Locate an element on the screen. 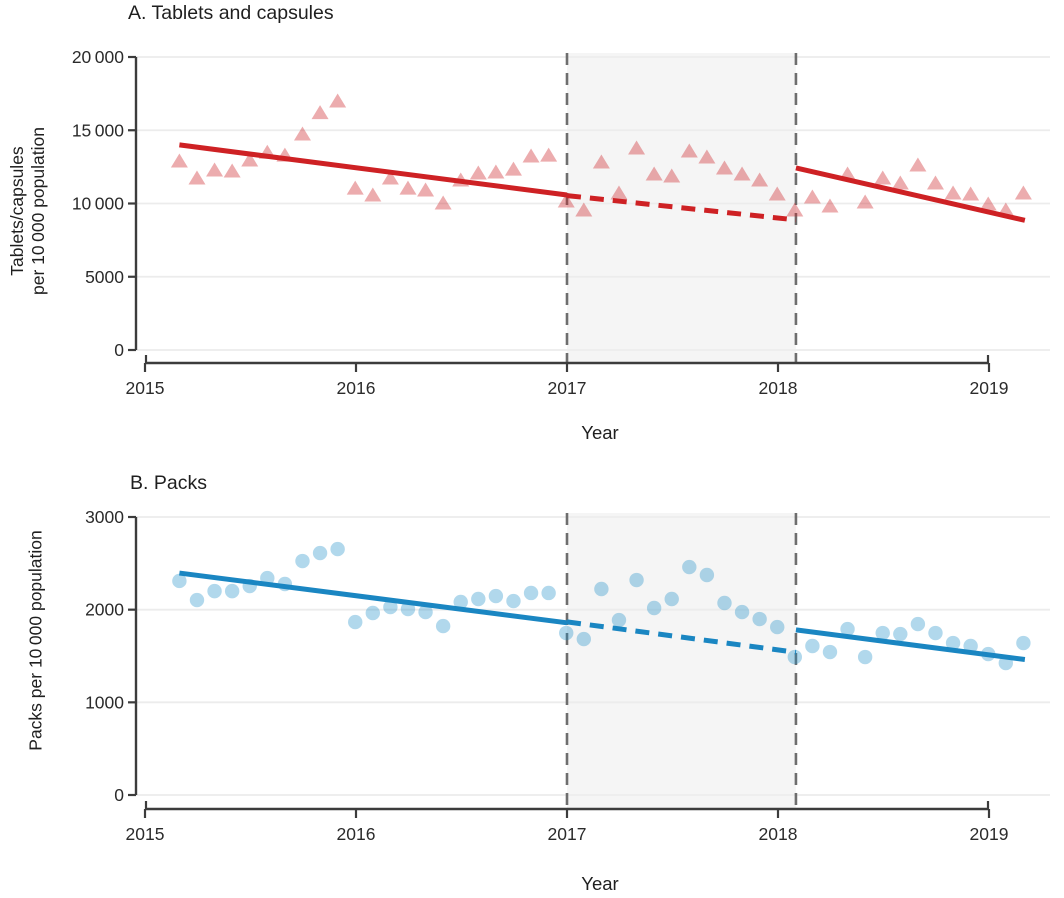 Image resolution: width=1064 pixels, height=898 pixels. y-tick-label: 15 000 is located at coordinates (98, 130).